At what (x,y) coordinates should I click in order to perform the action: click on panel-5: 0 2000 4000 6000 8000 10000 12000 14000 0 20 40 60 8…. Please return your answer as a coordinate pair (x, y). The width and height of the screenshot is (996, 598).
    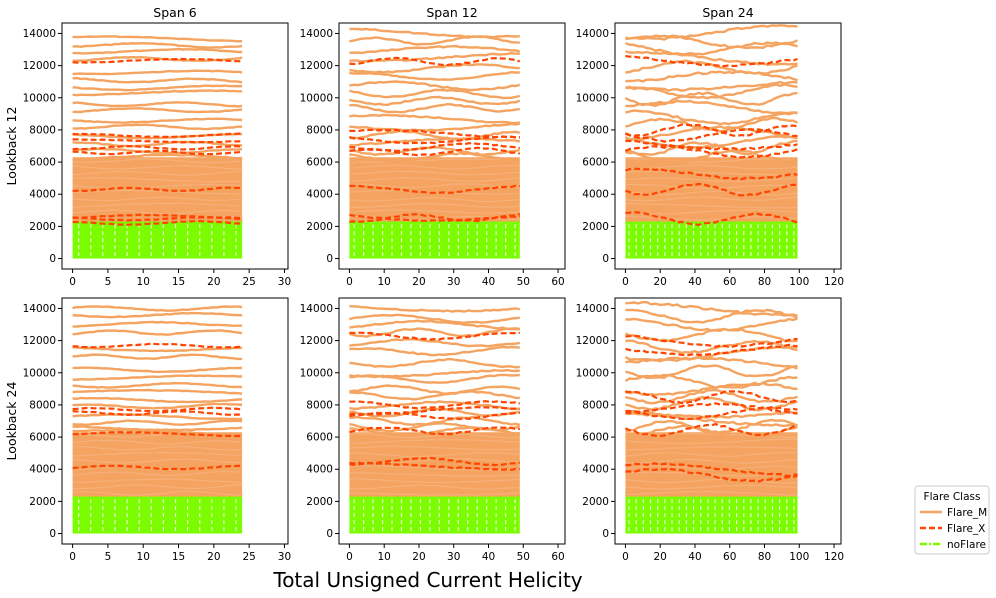
    Looking at the image, I should click on (710, 430).